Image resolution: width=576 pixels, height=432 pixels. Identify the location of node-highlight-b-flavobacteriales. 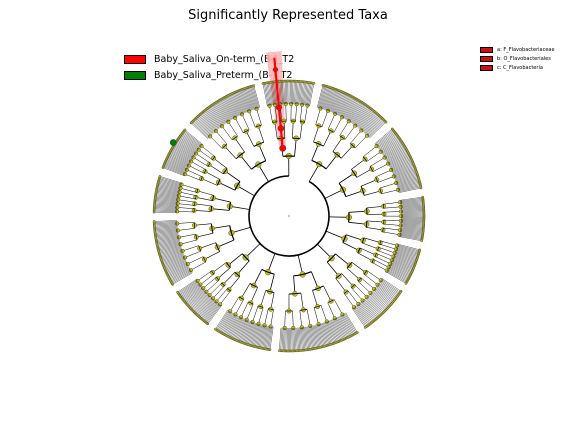
(281, 128).